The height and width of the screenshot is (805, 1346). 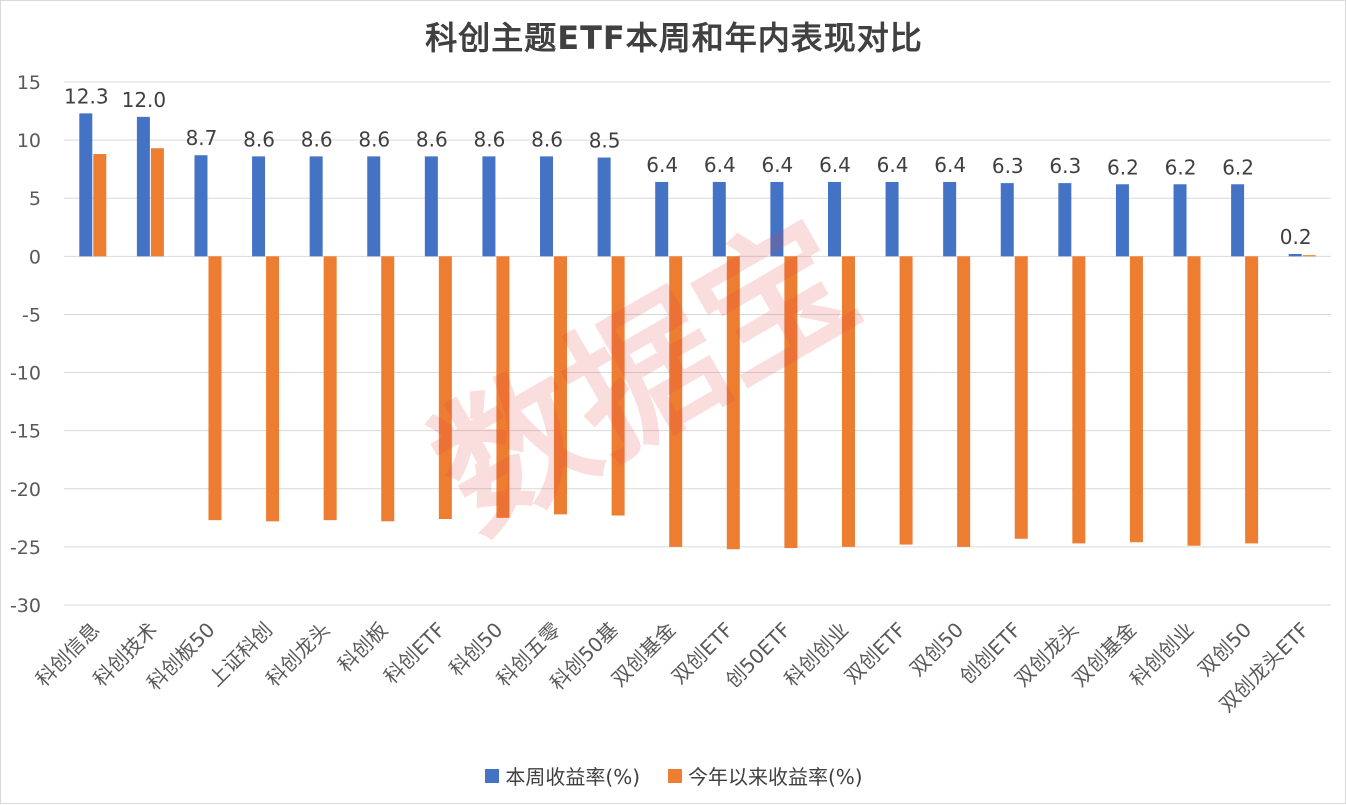 I want to click on legend: 本周收益率(%) 今年以来收益率(%), so click(x=673, y=775).